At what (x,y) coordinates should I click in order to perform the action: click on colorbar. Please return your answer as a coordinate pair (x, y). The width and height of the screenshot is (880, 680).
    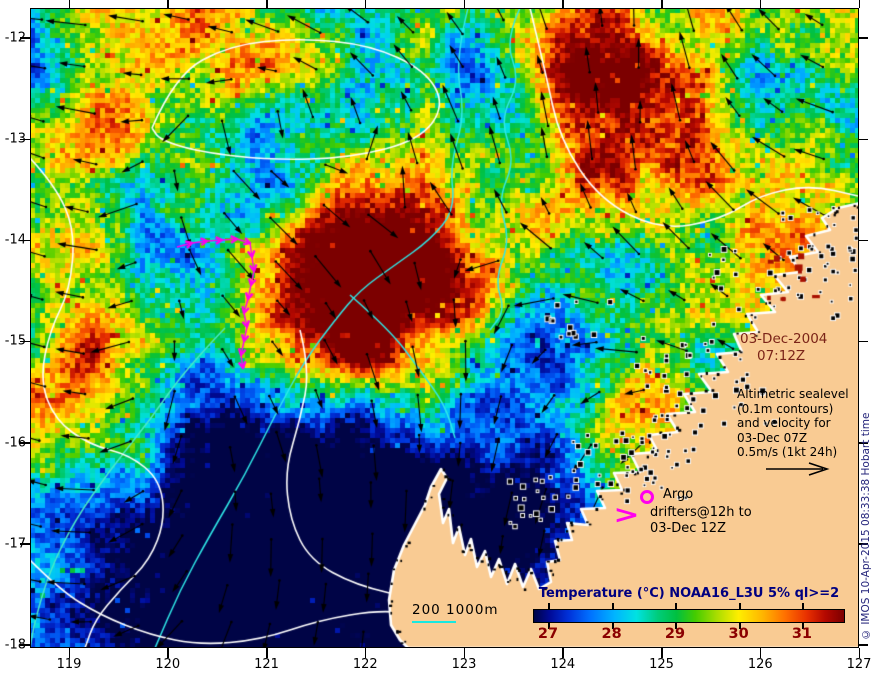
    Looking at the image, I should click on (689, 616).